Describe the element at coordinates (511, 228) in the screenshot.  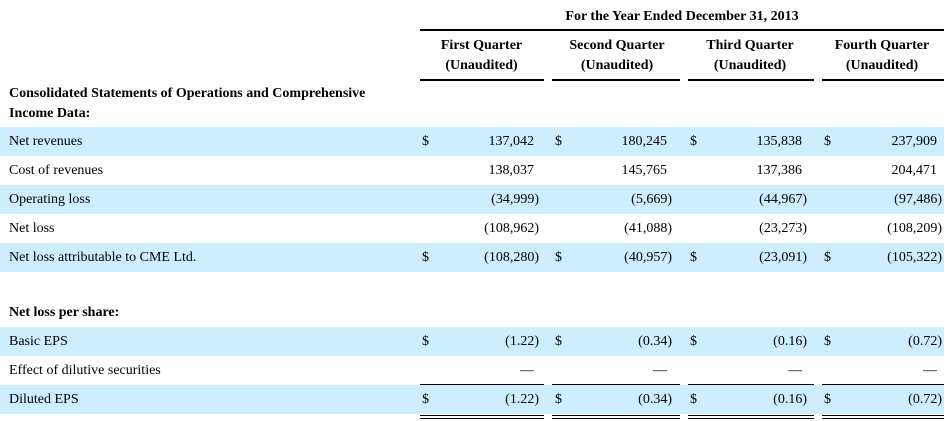
I see `value-q1: (108,962)` at that location.